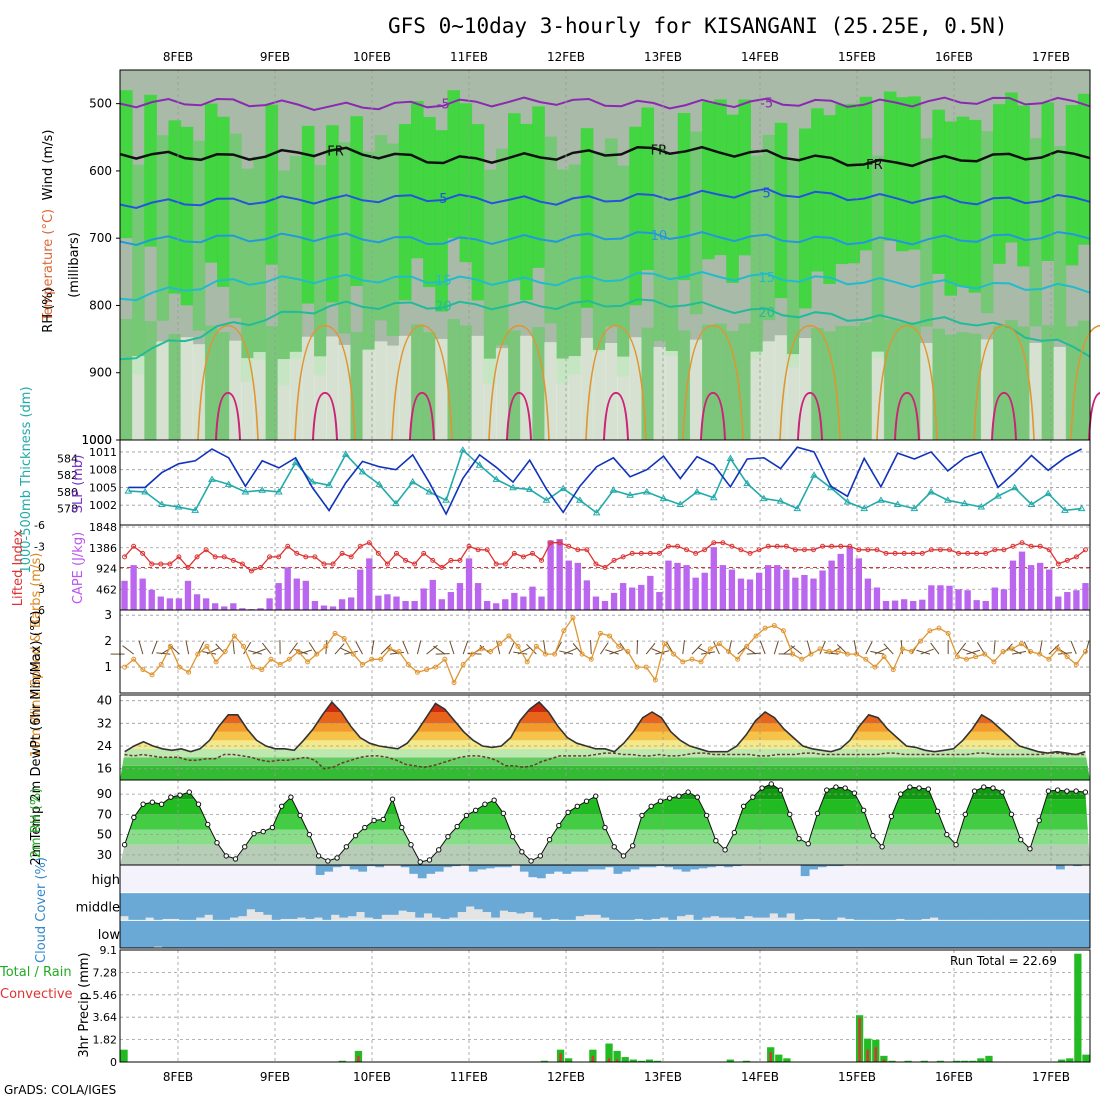 Image resolution: width=1100 pixels, height=1100 pixels. I want to click on precip-bar, so click(924, 1061).